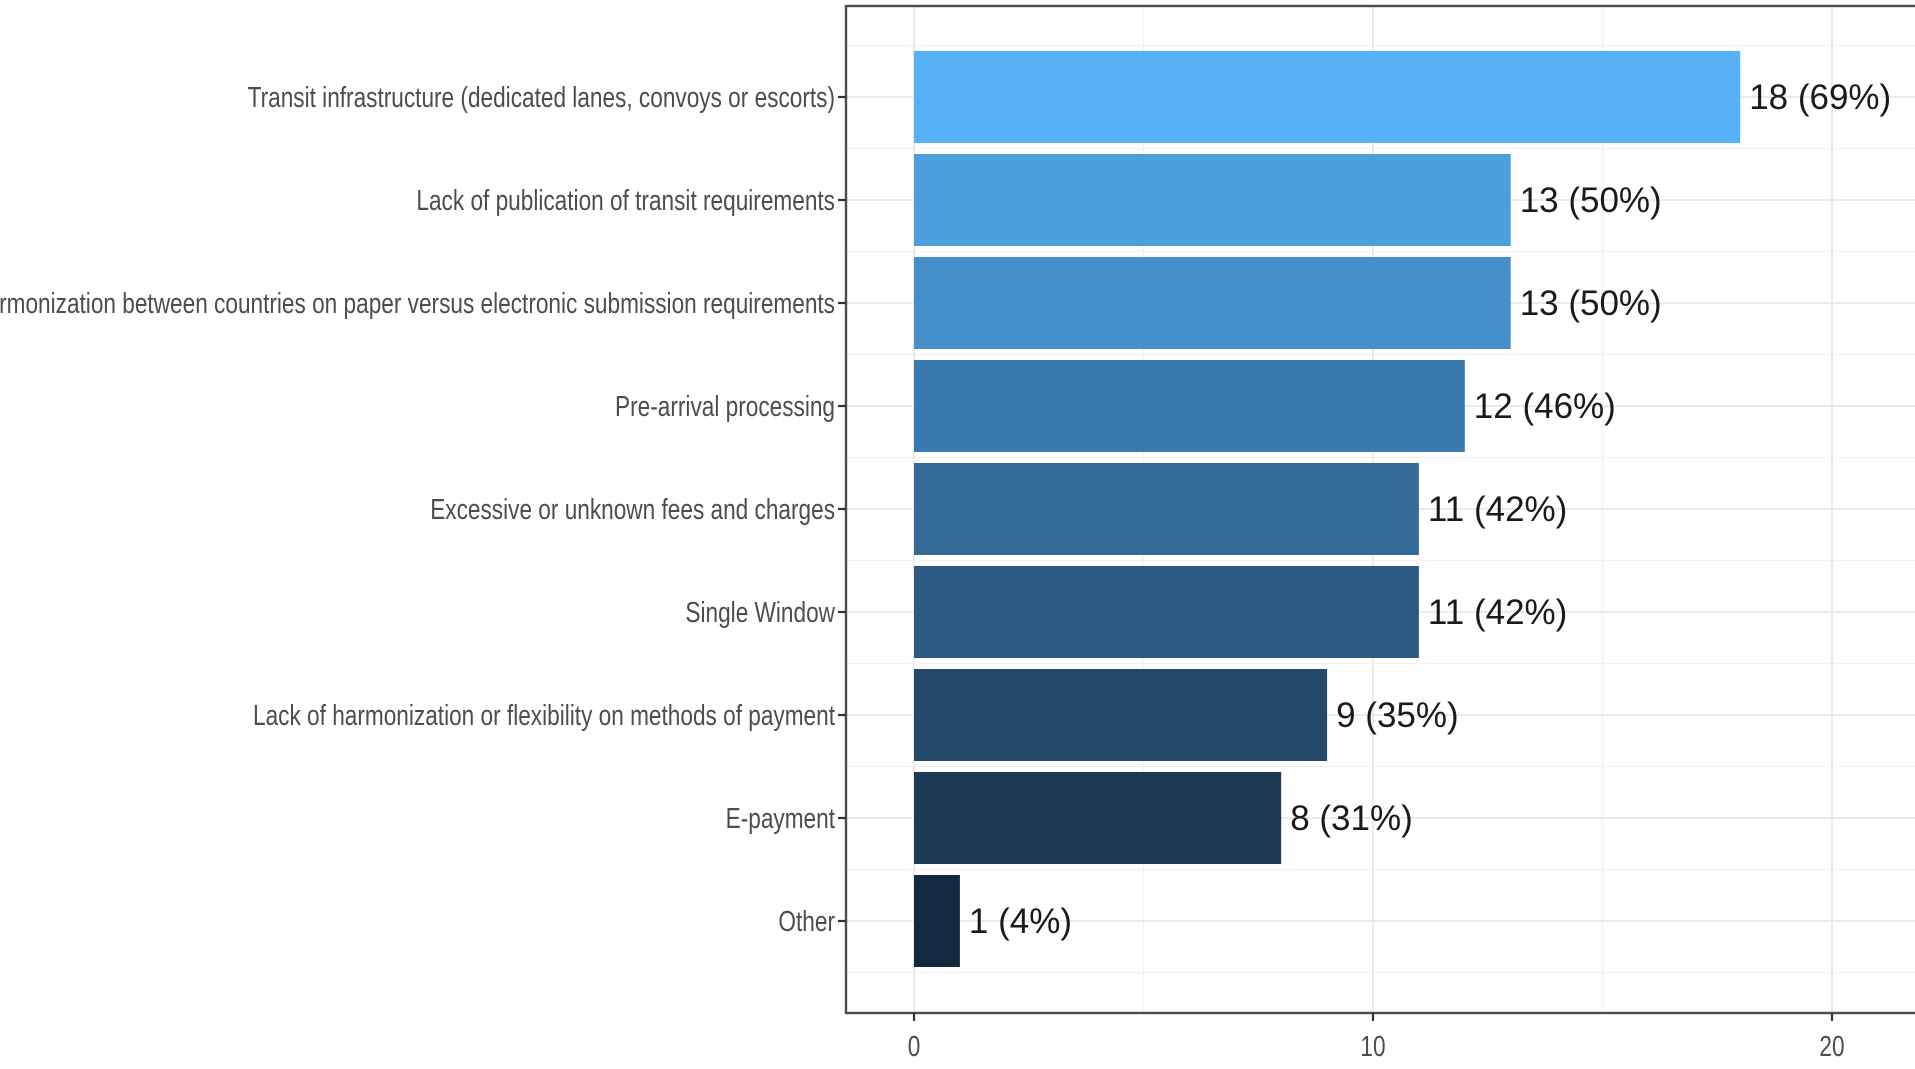 This screenshot has height=1069, width=1915. I want to click on x-tick-label: 10, so click(1372, 1045).